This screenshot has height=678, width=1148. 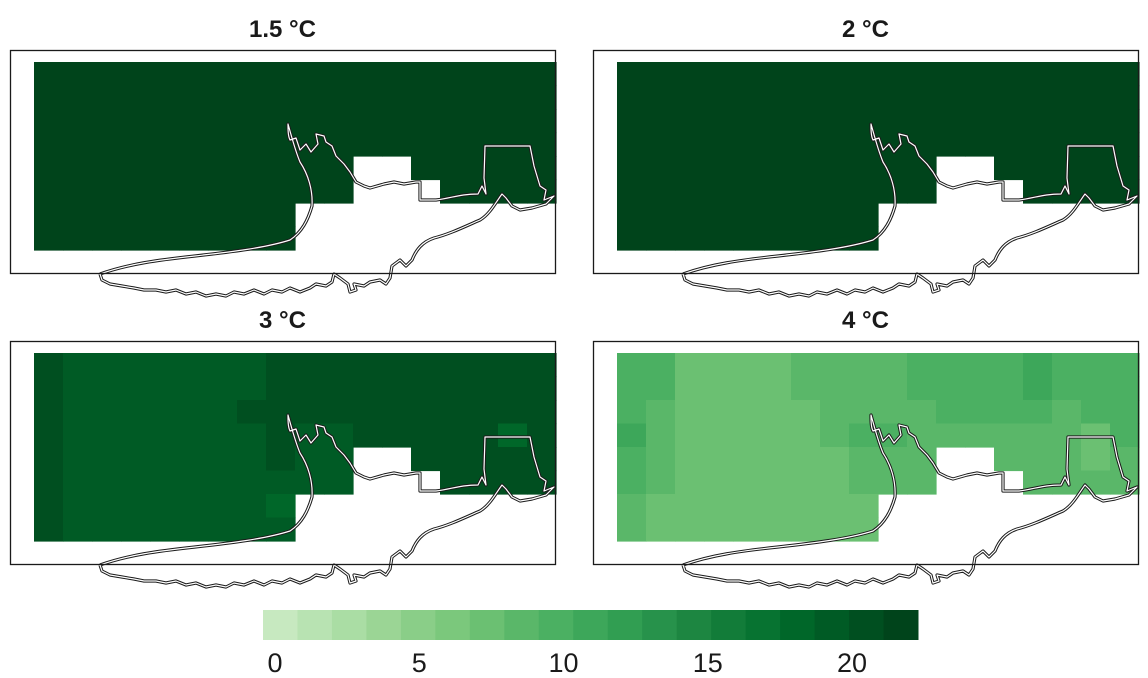 I want to click on panel-title: 3 °C, so click(x=282, y=320).